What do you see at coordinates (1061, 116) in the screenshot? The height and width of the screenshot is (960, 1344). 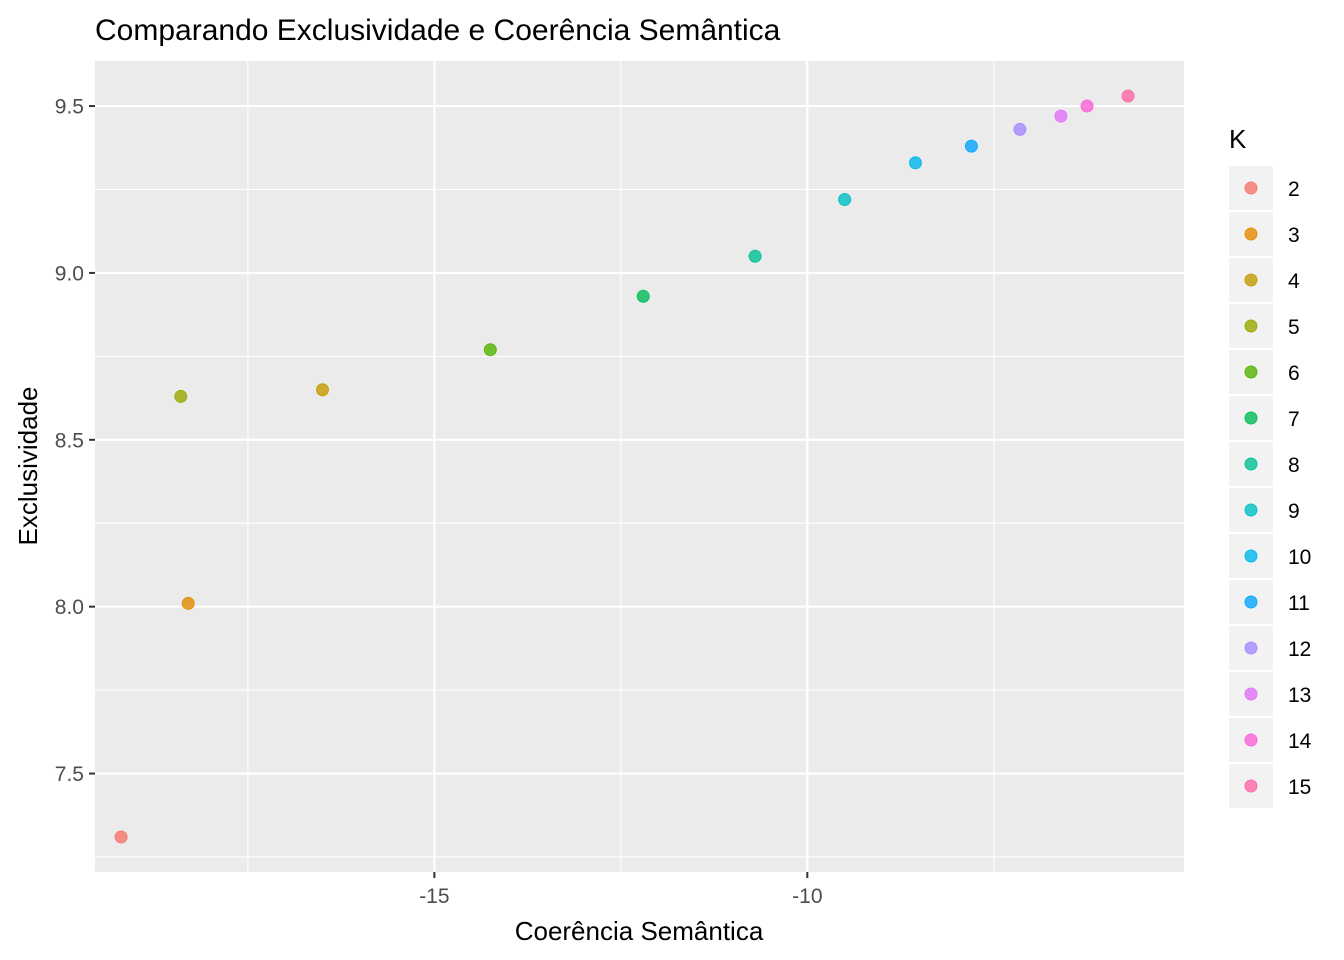 I see `data-point-k13` at bounding box center [1061, 116].